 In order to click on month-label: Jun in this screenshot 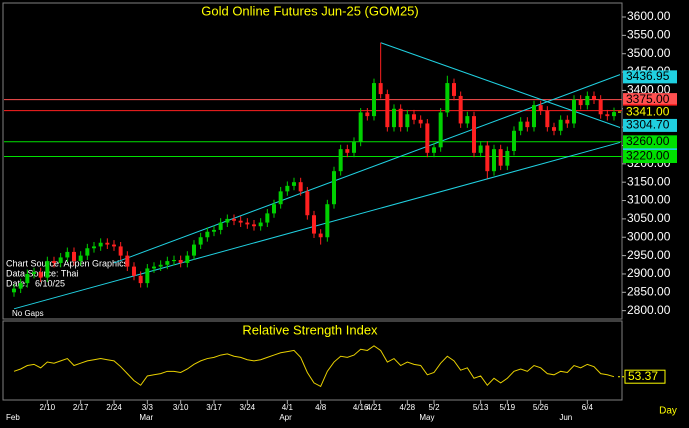, I will do `click(565, 417)`.